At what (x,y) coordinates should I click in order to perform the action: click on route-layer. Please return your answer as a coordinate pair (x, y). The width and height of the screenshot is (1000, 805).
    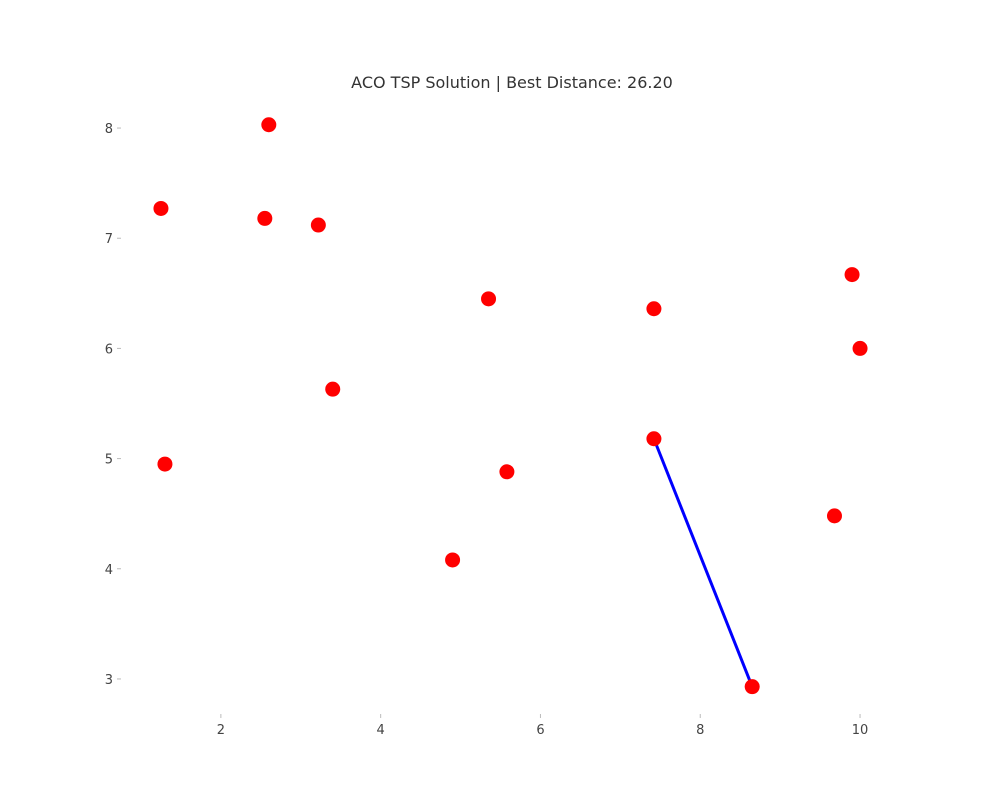
    Looking at the image, I should click on (703, 563).